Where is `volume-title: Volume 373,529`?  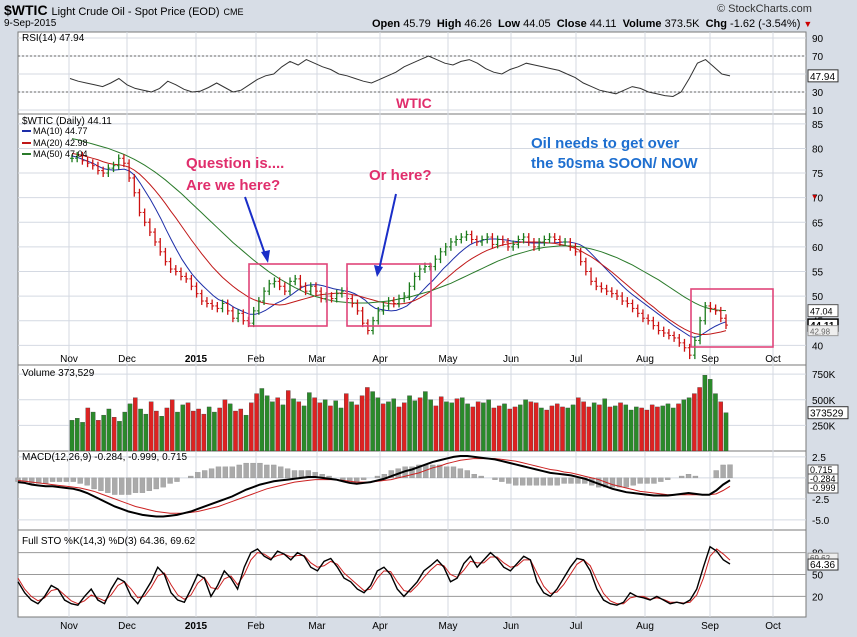 volume-title: Volume 373,529 is located at coordinates (58, 373).